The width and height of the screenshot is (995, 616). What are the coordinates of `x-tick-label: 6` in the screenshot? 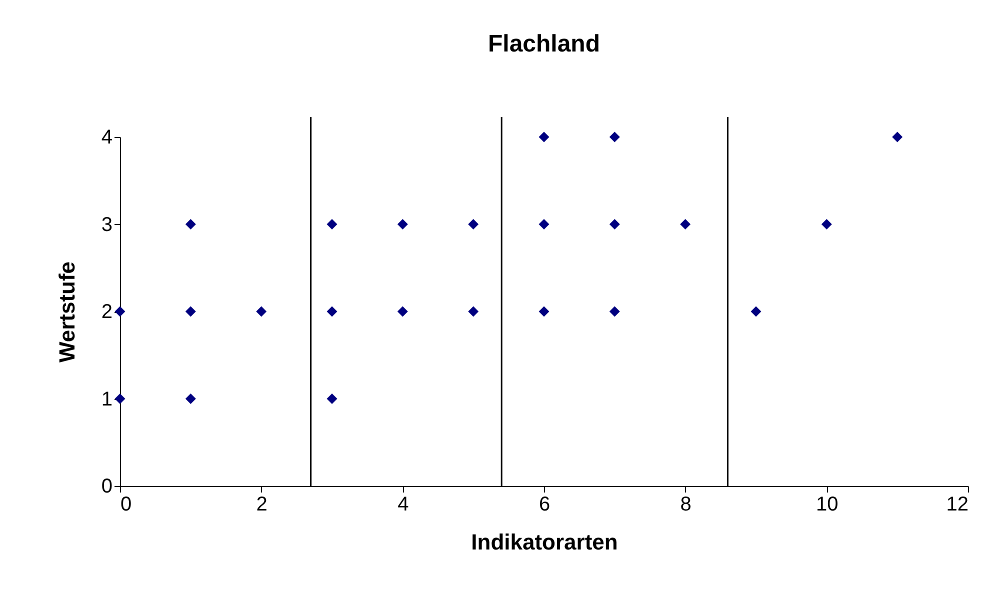 It's located at (544, 505).